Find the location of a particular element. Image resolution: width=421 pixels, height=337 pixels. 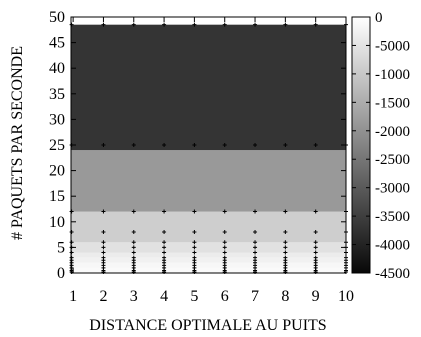

y-tick-label: 20 is located at coordinates (57, 171).